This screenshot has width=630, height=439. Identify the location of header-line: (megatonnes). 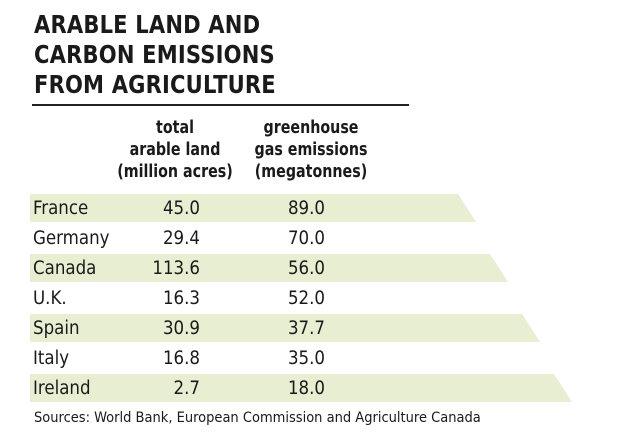
(311, 171).